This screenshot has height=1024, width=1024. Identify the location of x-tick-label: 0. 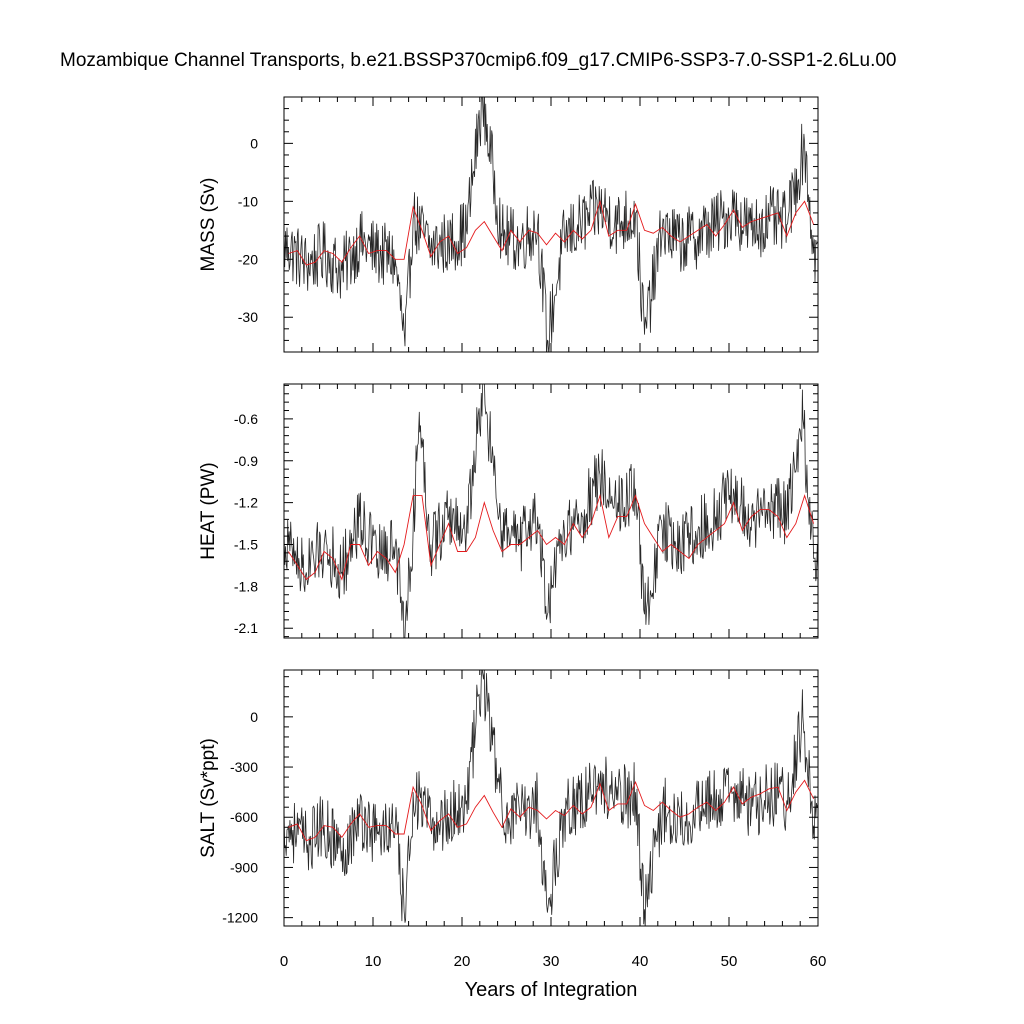
(284, 961).